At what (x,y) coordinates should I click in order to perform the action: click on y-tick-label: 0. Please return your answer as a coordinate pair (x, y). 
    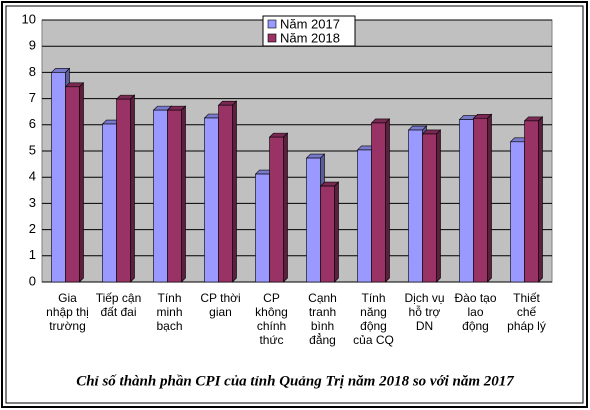
    Looking at the image, I should click on (32, 280).